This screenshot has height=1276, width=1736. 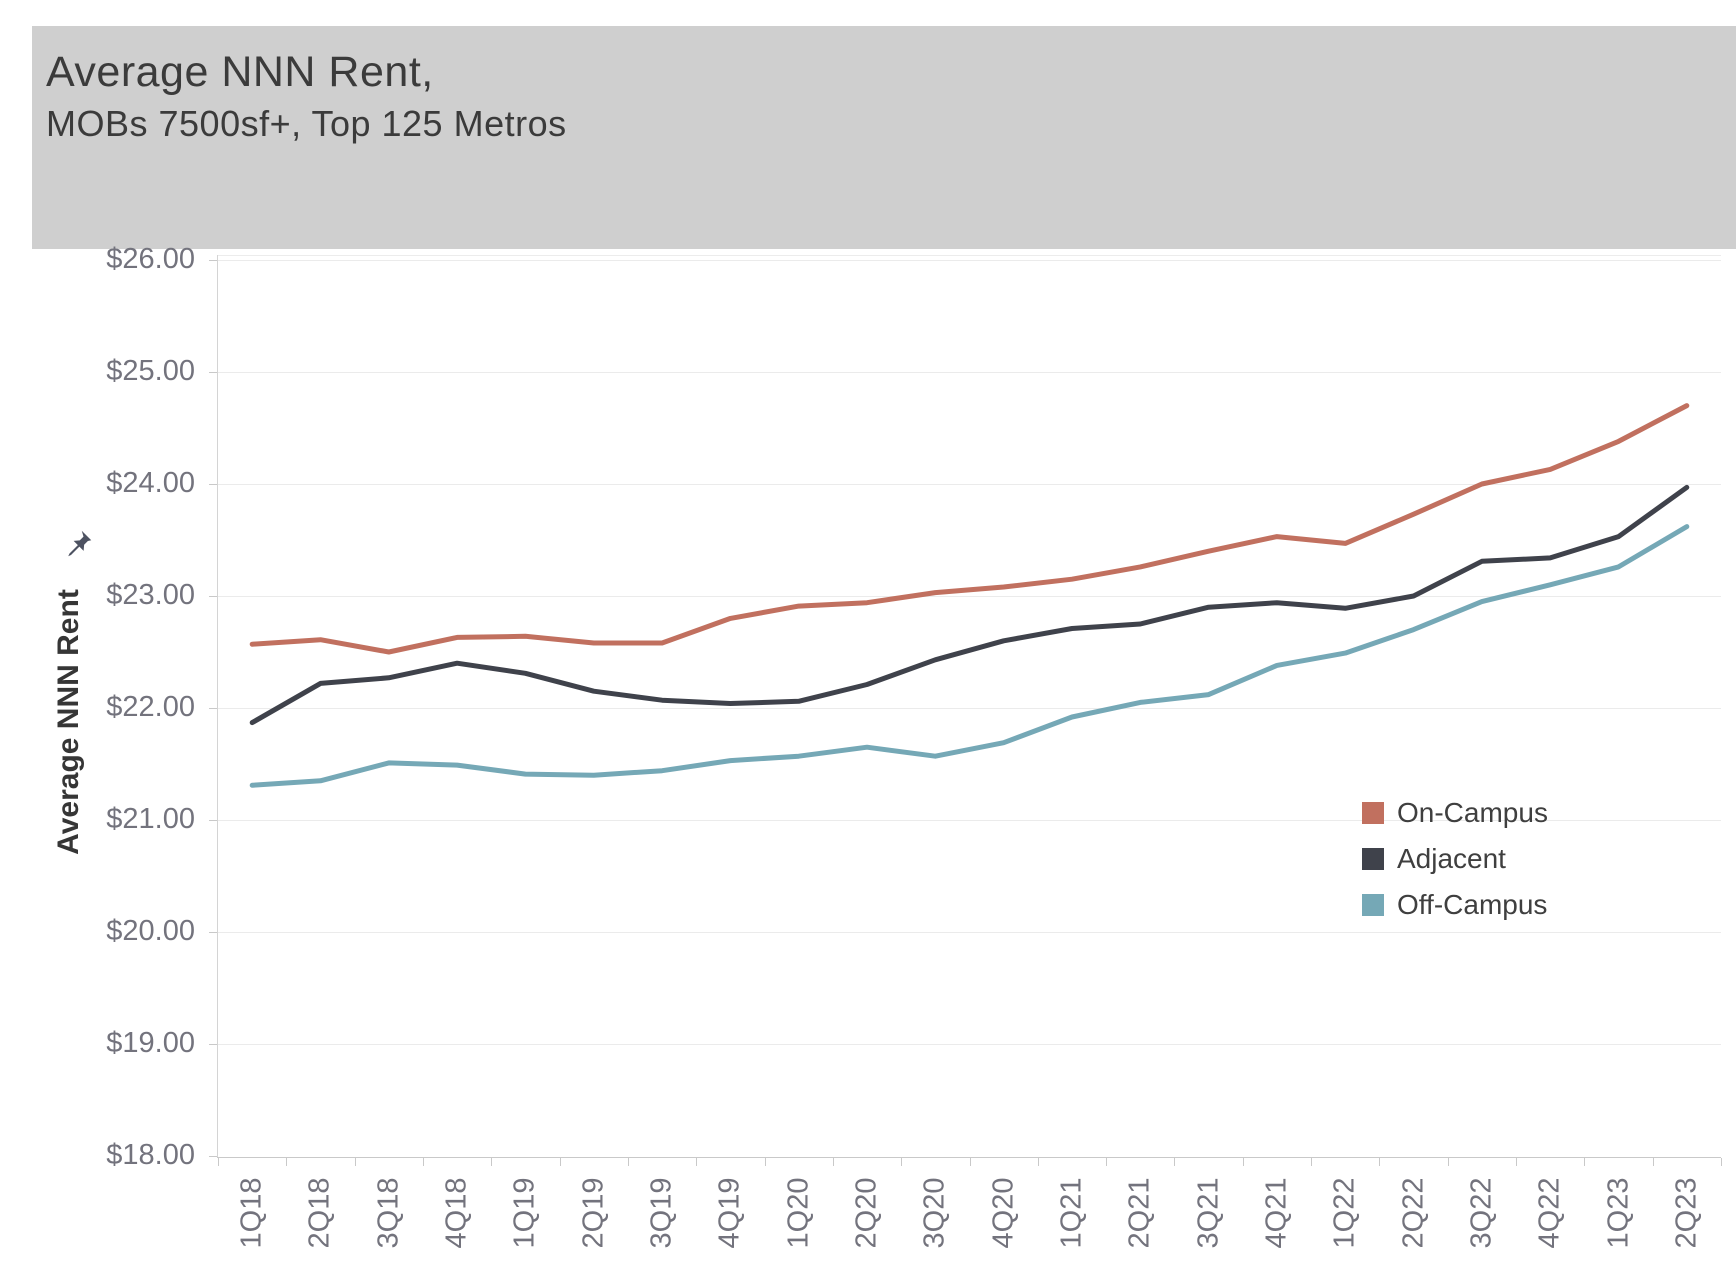 I want to click on y-axis-line, so click(x=217, y=706).